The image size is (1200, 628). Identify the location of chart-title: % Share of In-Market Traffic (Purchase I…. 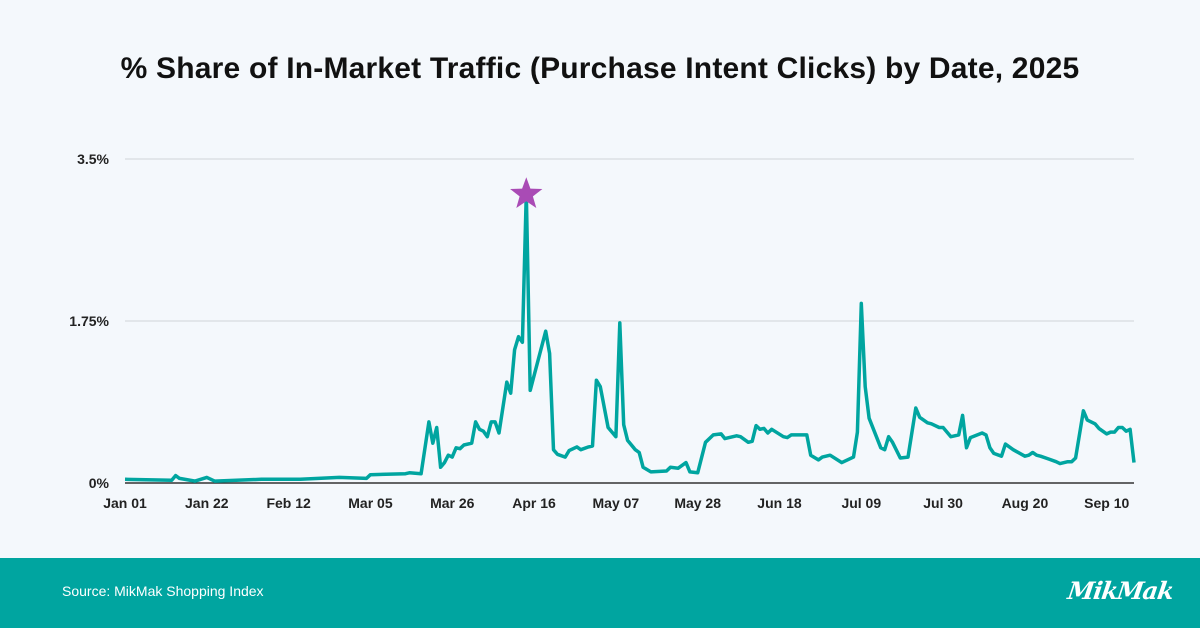
(600, 68).